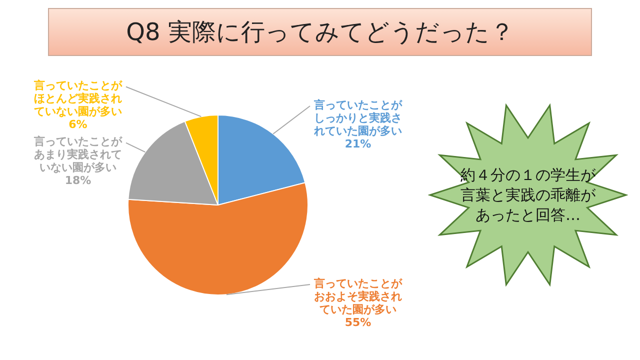 Image resolution: width=640 pixels, height=360 pixels. What do you see at coordinates (78, 98) in the screenshot?
I see `slice-label: 言っていたことがほとんど実践されていない園が多い` at bounding box center [78, 98].